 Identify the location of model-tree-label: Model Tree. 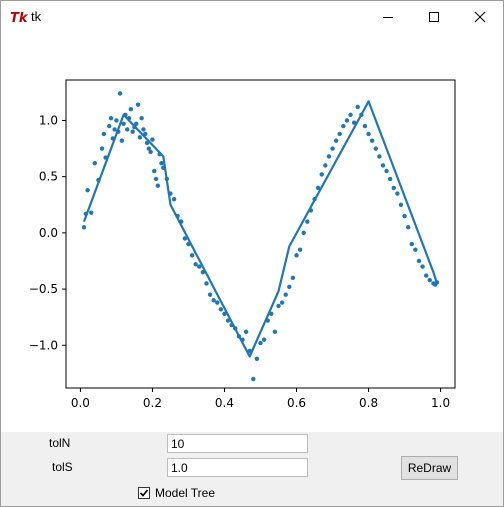
(185, 493).